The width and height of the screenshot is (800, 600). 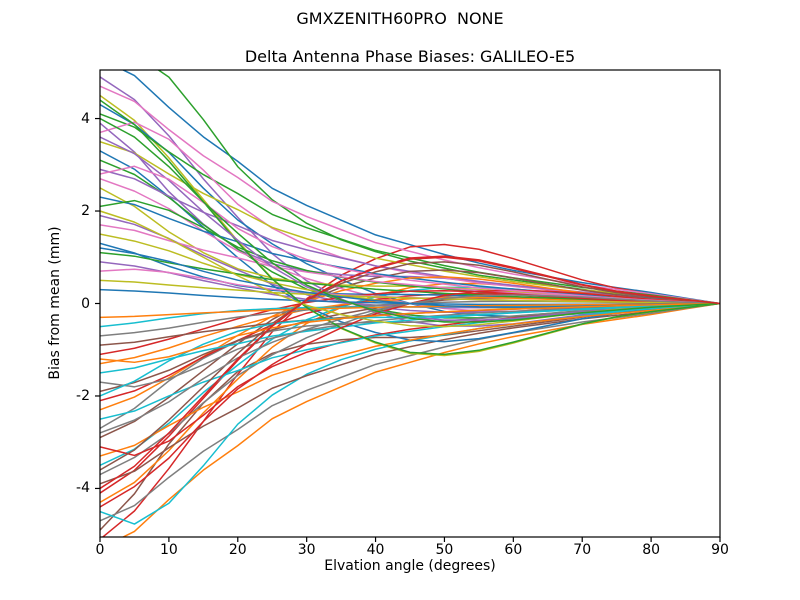 What do you see at coordinates (306, 550) in the screenshot?
I see `x-tick-label: 30` at bounding box center [306, 550].